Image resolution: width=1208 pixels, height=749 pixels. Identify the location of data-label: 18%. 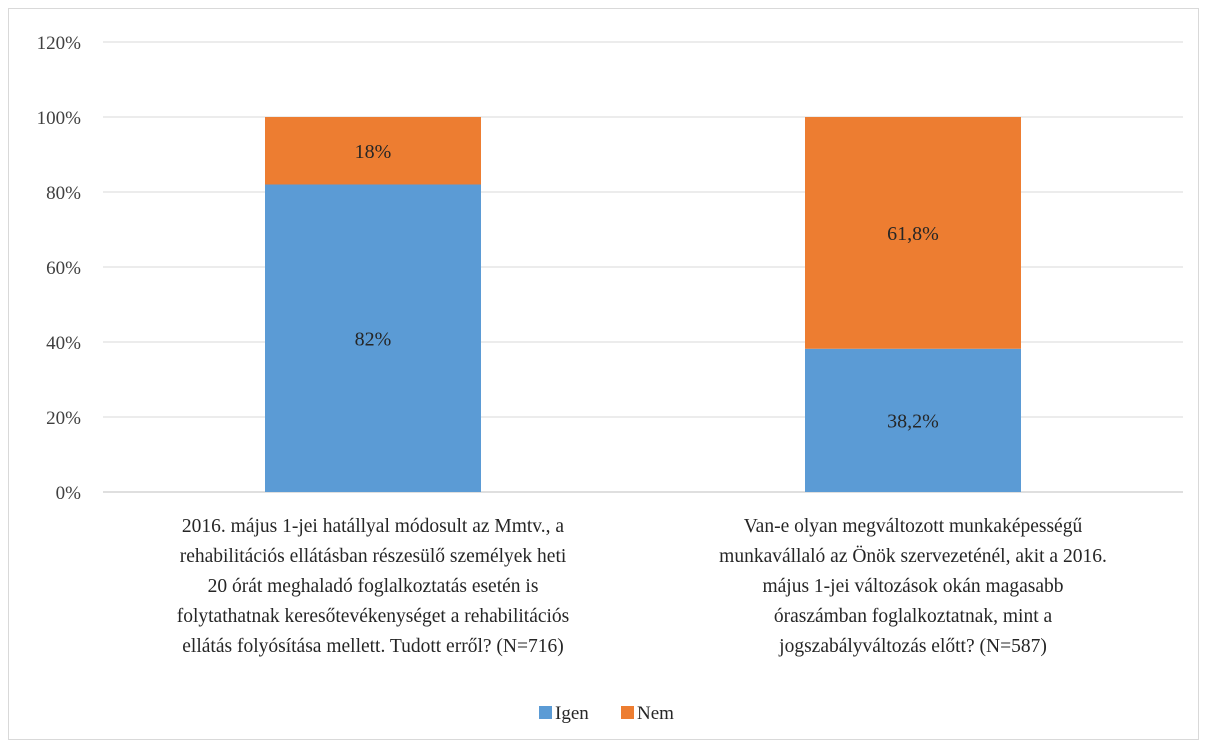
(373, 152).